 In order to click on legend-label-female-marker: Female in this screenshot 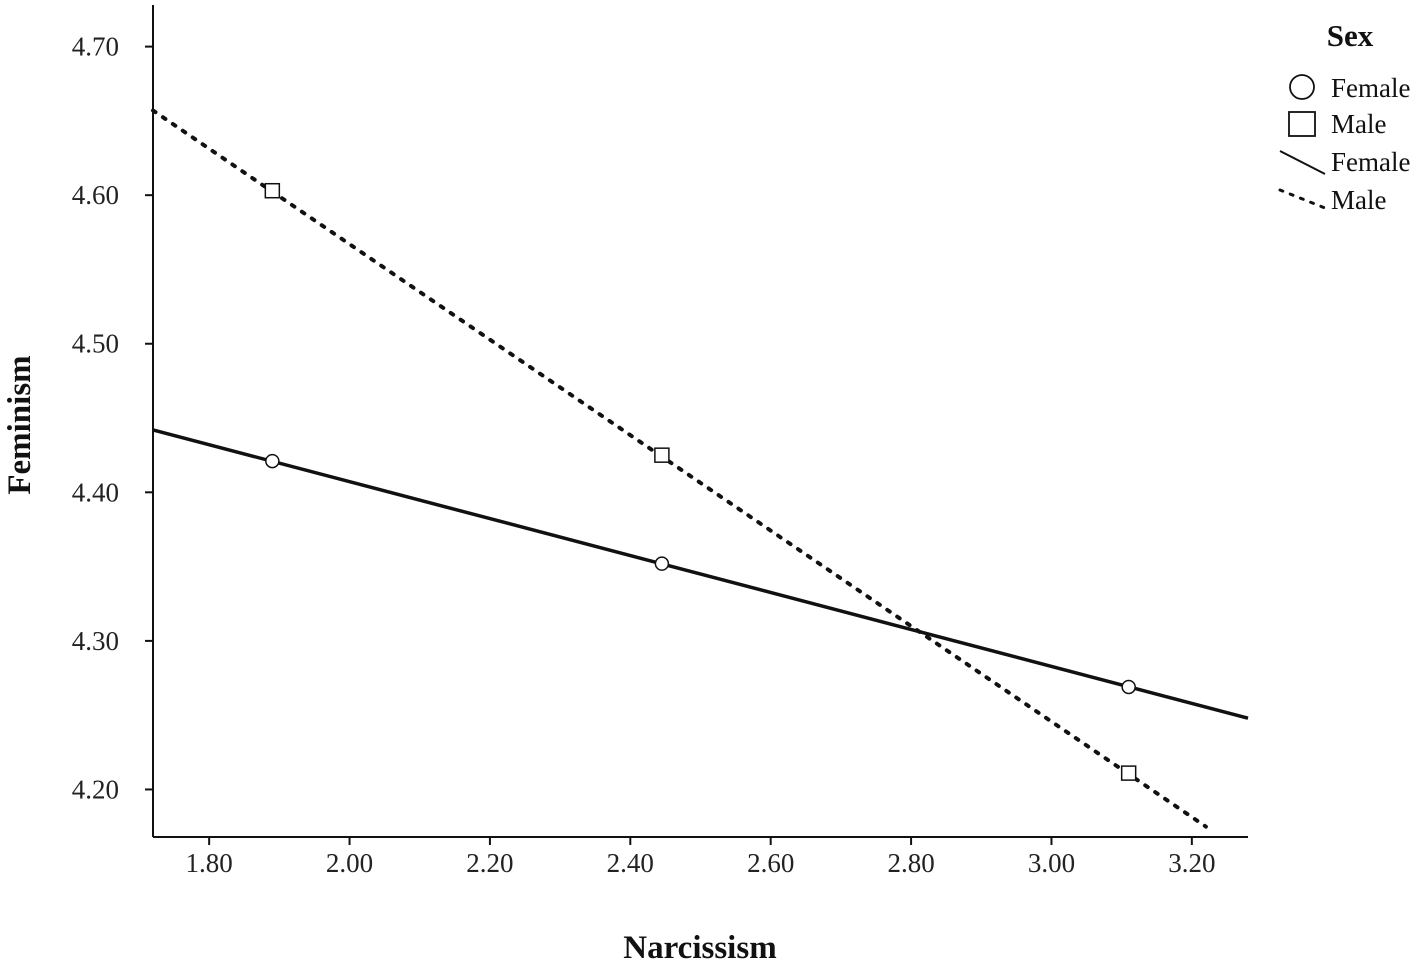, I will do `click(1370, 88)`.